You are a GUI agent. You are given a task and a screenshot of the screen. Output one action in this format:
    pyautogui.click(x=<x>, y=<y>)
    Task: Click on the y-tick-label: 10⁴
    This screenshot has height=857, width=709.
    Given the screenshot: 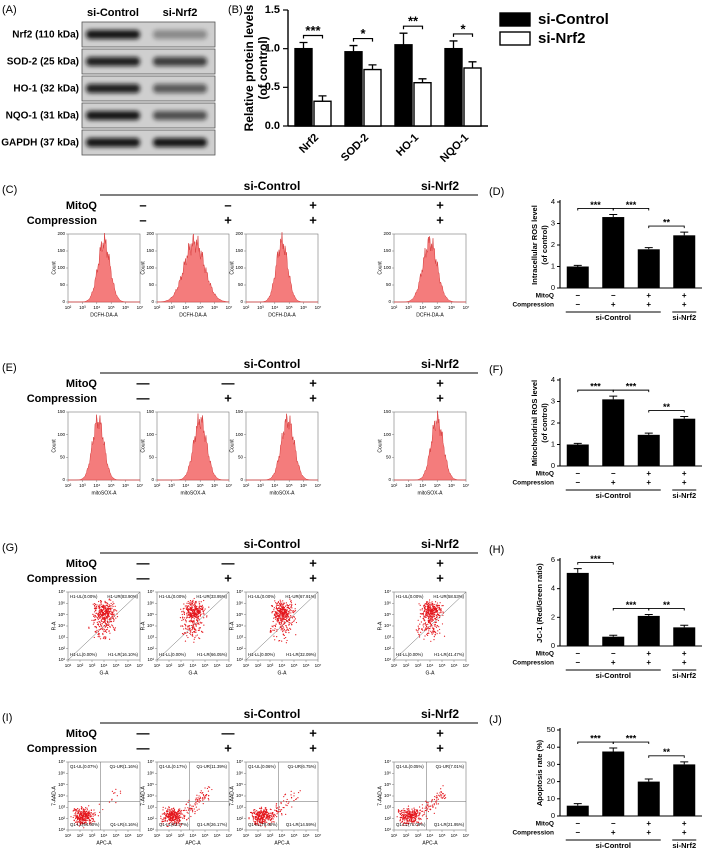 What is the action you would take?
    pyautogui.click(x=150, y=625)
    